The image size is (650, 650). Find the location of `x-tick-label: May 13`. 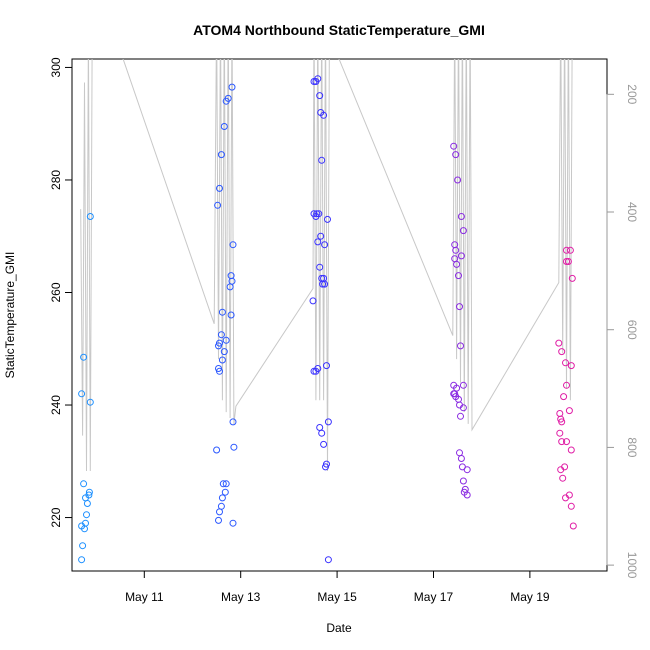

x-tick-label: May 13 is located at coordinates (241, 597).